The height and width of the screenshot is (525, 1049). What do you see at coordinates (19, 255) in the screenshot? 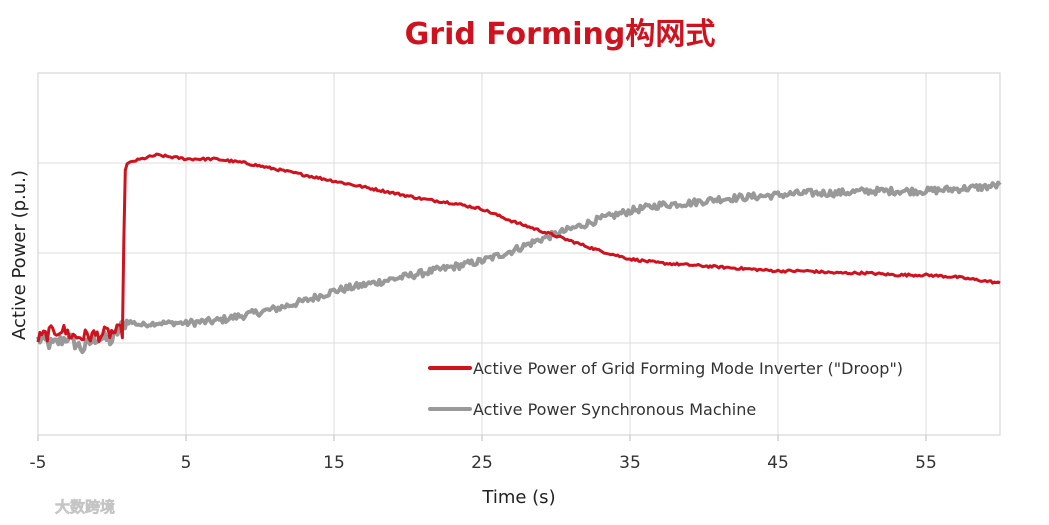
I see `y-axis-label: Active Power (p.u.)` at bounding box center [19, 255].